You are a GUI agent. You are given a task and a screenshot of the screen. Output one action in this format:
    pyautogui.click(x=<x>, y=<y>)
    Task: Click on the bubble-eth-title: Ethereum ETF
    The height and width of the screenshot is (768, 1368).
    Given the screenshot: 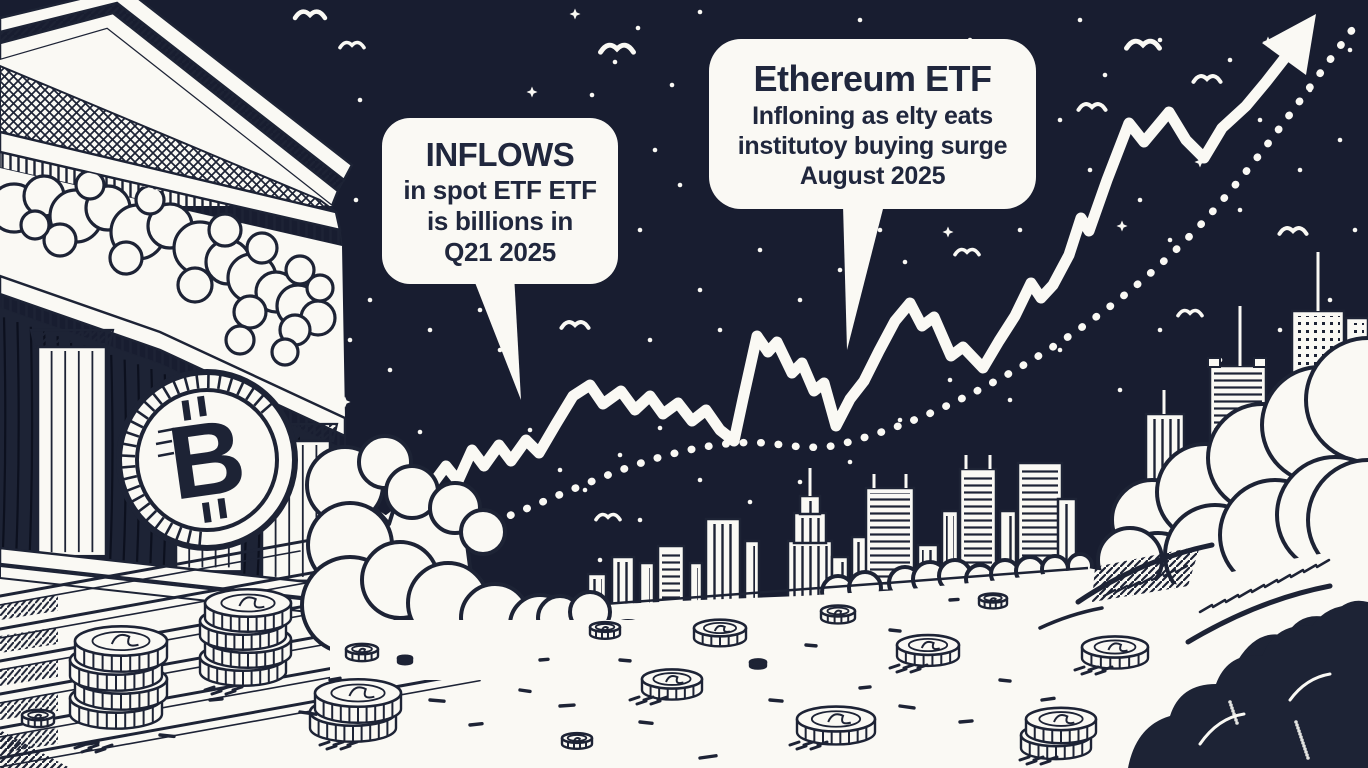 What is the action you would take?
    pyautogui.click(x=872, y=78)
    